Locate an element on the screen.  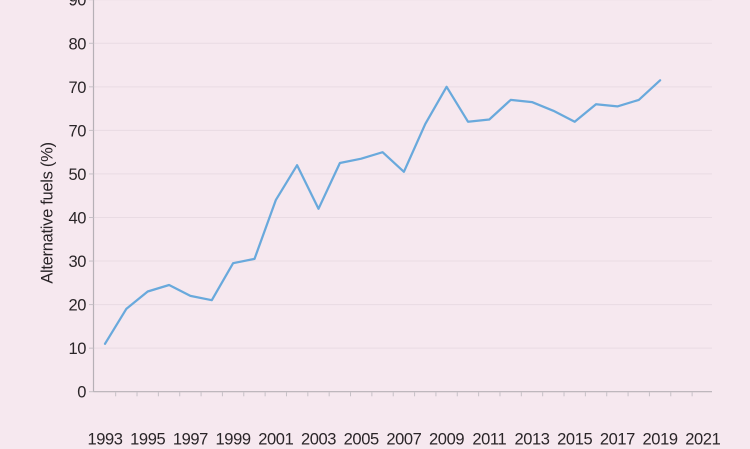
y-tick-label: 50 is located at coordinates (77, 175).